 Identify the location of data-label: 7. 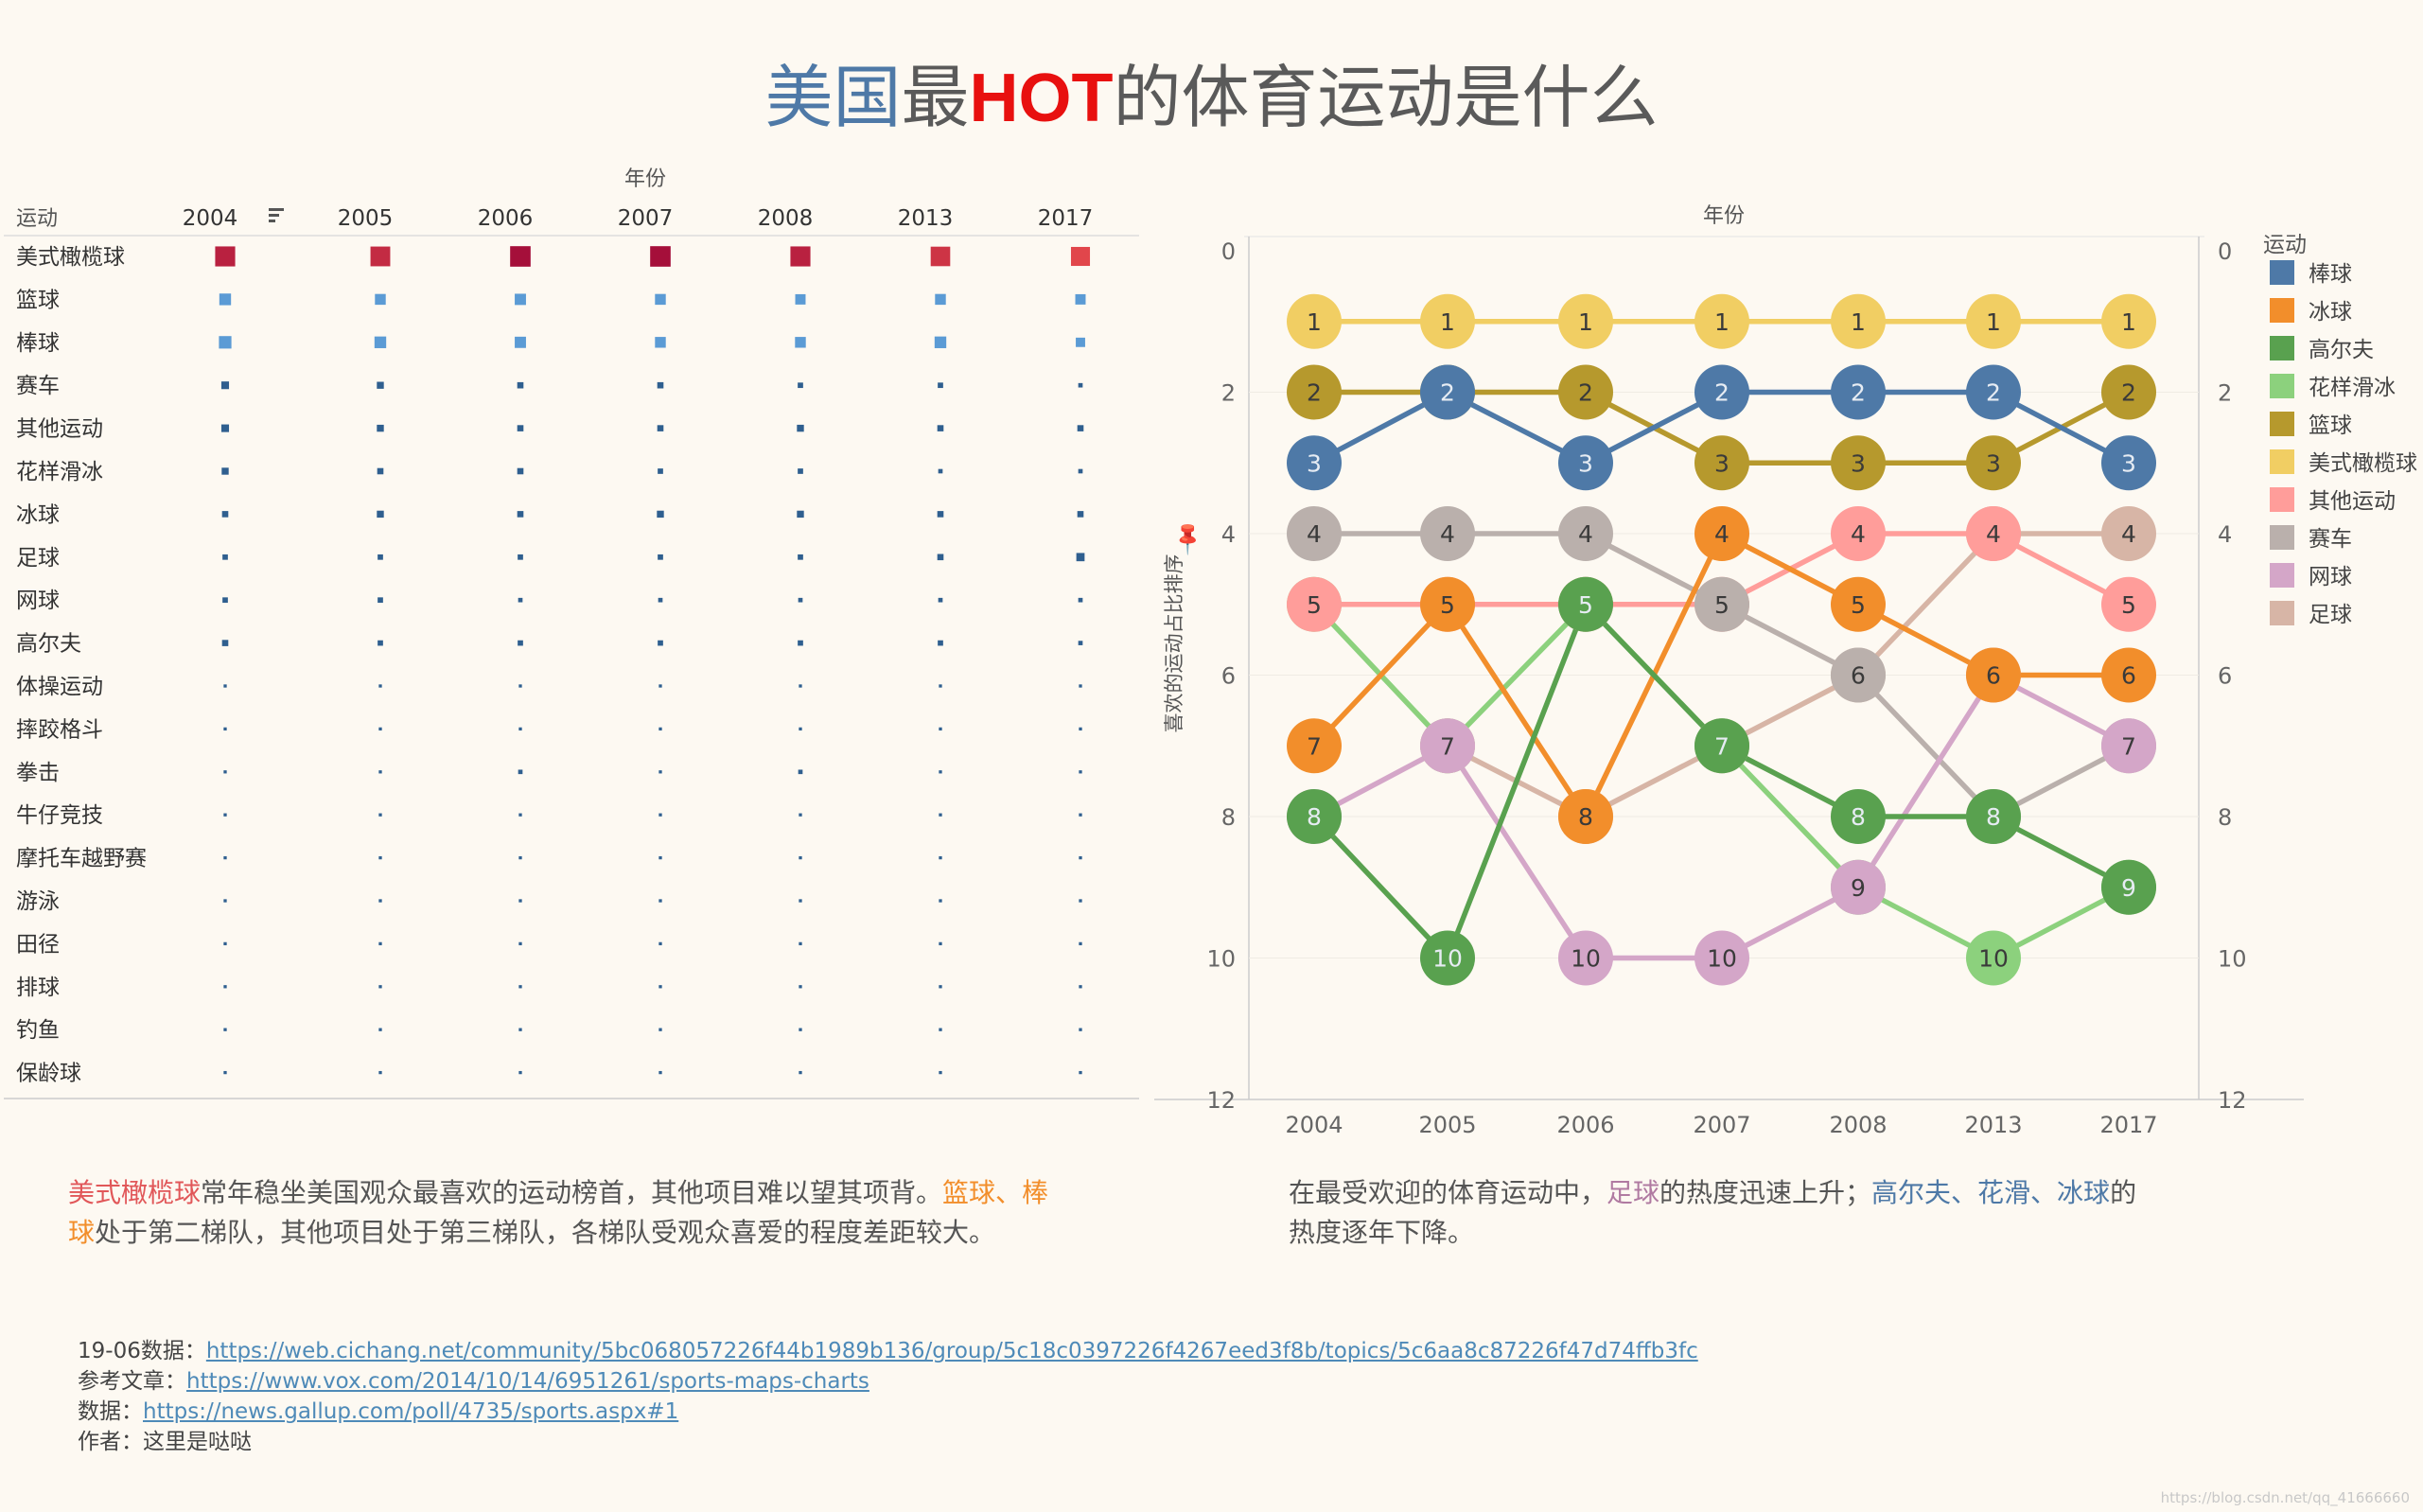
(2128, 746).